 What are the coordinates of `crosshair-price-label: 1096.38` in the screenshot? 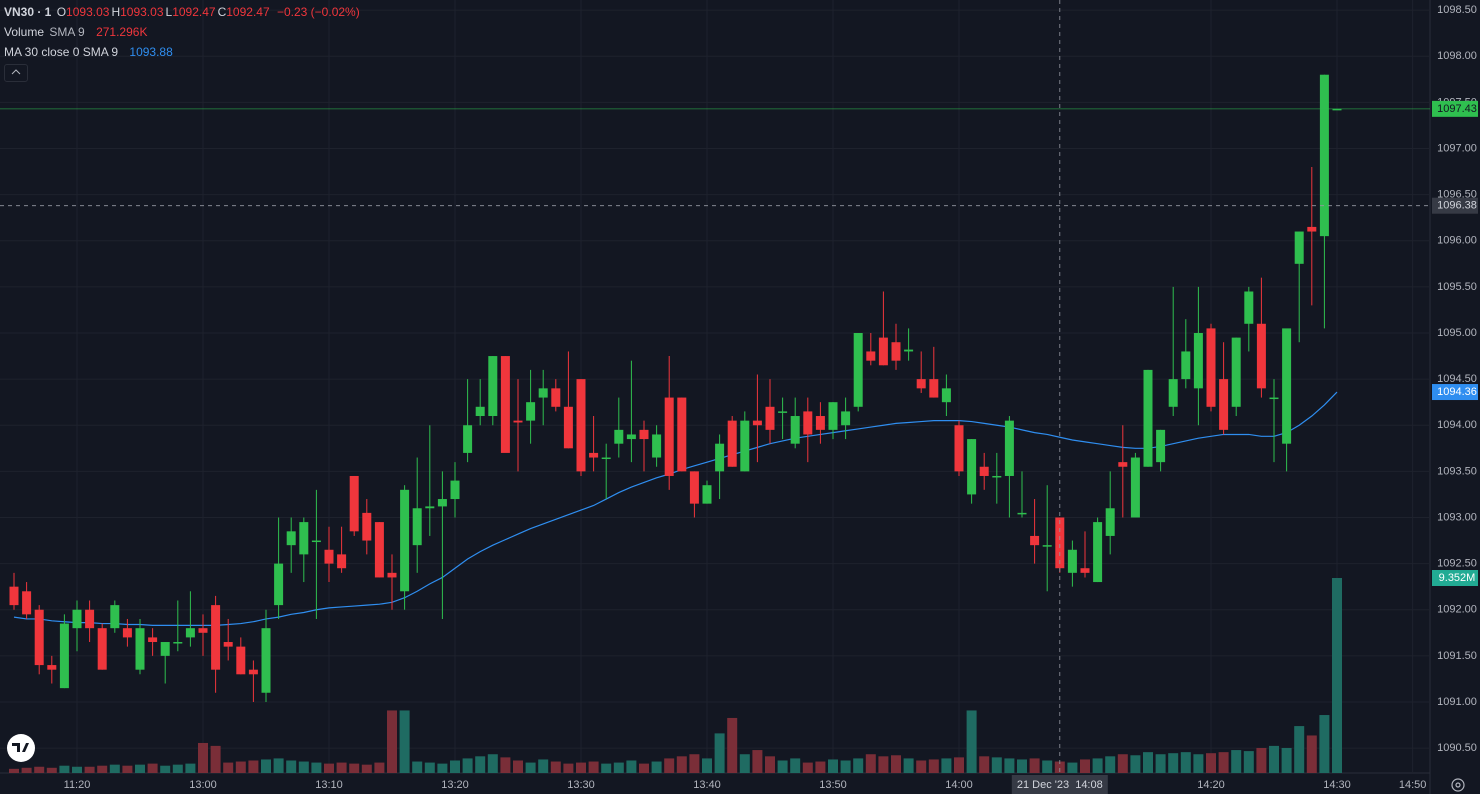 It's located at (1457, 206).